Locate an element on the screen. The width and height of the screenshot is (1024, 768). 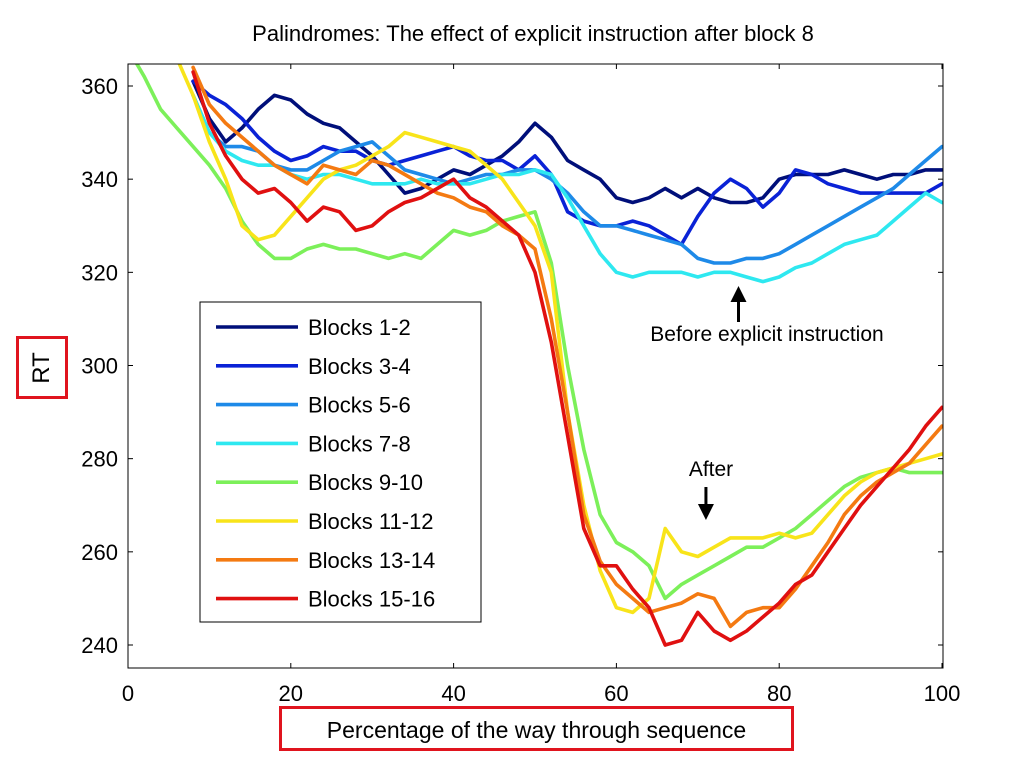
y-tick-label: 300 is located at coordinates (99, 366).